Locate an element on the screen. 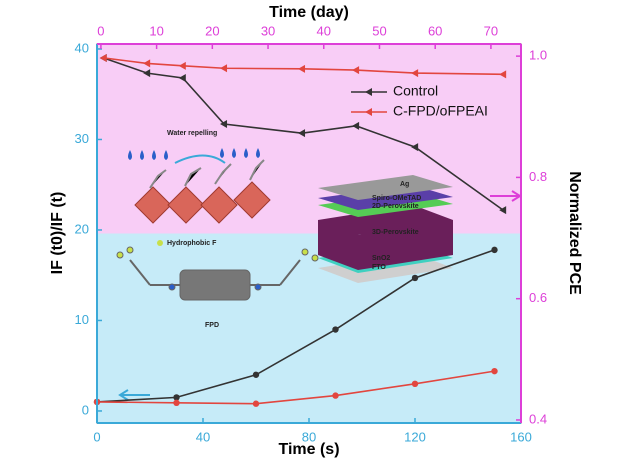  annotation: SnO2 is located at coordinates (381, 258).